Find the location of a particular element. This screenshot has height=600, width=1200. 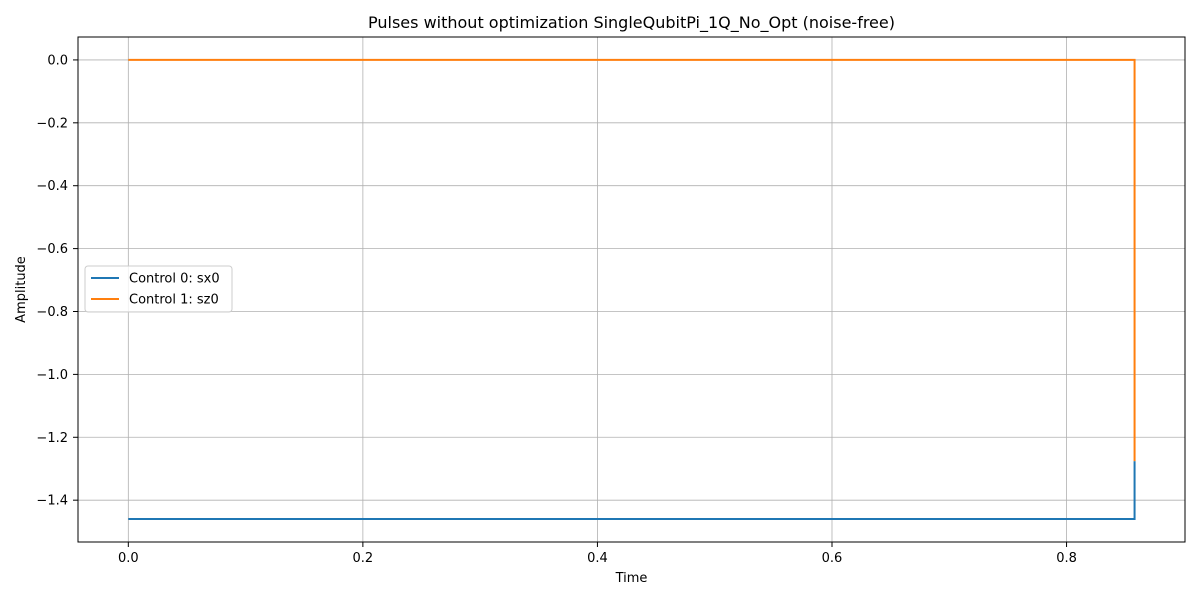

legend-entry-label: Control 0: sx0 is located at coordinates (174, 279).